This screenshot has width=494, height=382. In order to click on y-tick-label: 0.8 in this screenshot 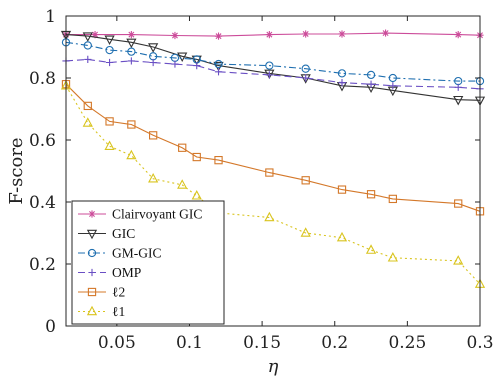, I will do `click(42, 79)`.